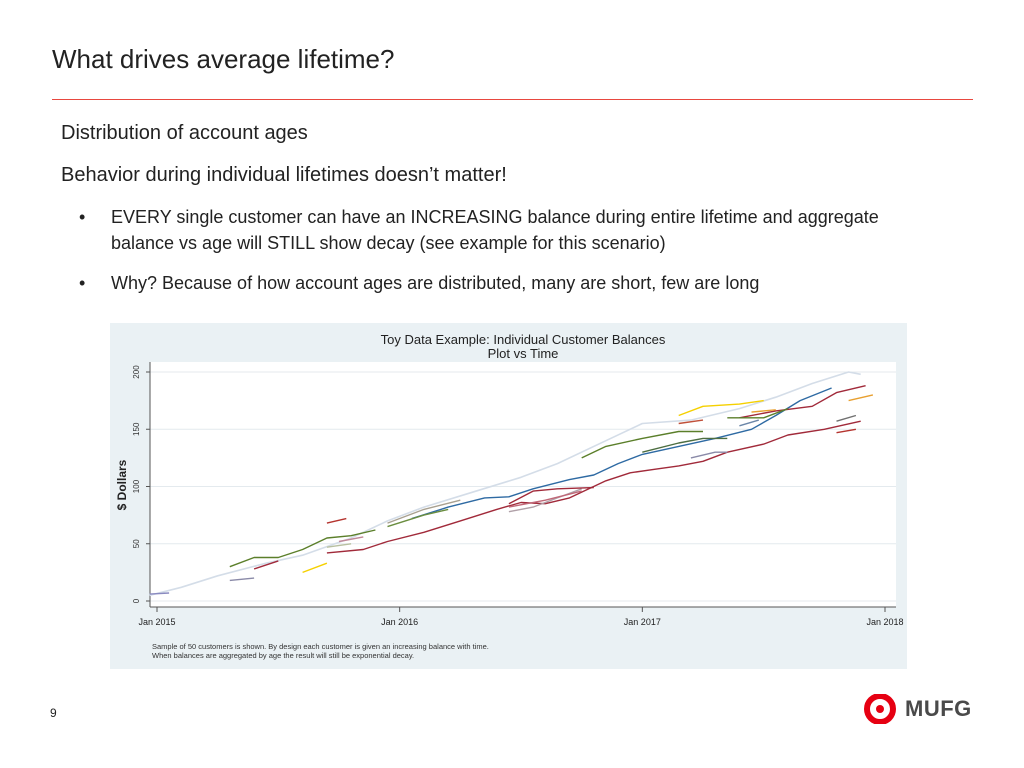 The height and width of the screenshot is (768, 1024). Describe the element at coordinates (184, 133) in the screenshot. I see `section-heading-distribution: Distribution of account ages` at that location.